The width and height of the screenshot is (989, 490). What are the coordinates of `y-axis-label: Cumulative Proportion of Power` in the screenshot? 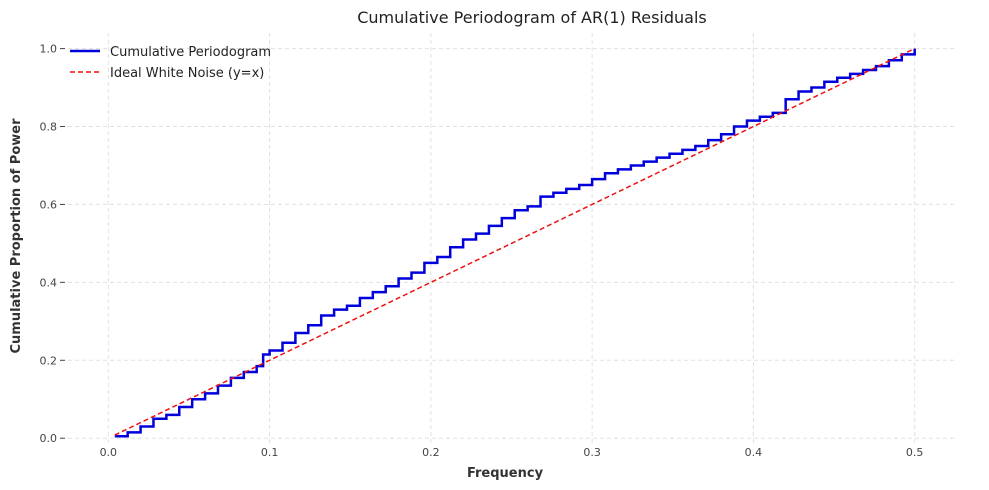 It's located at (16, 236).